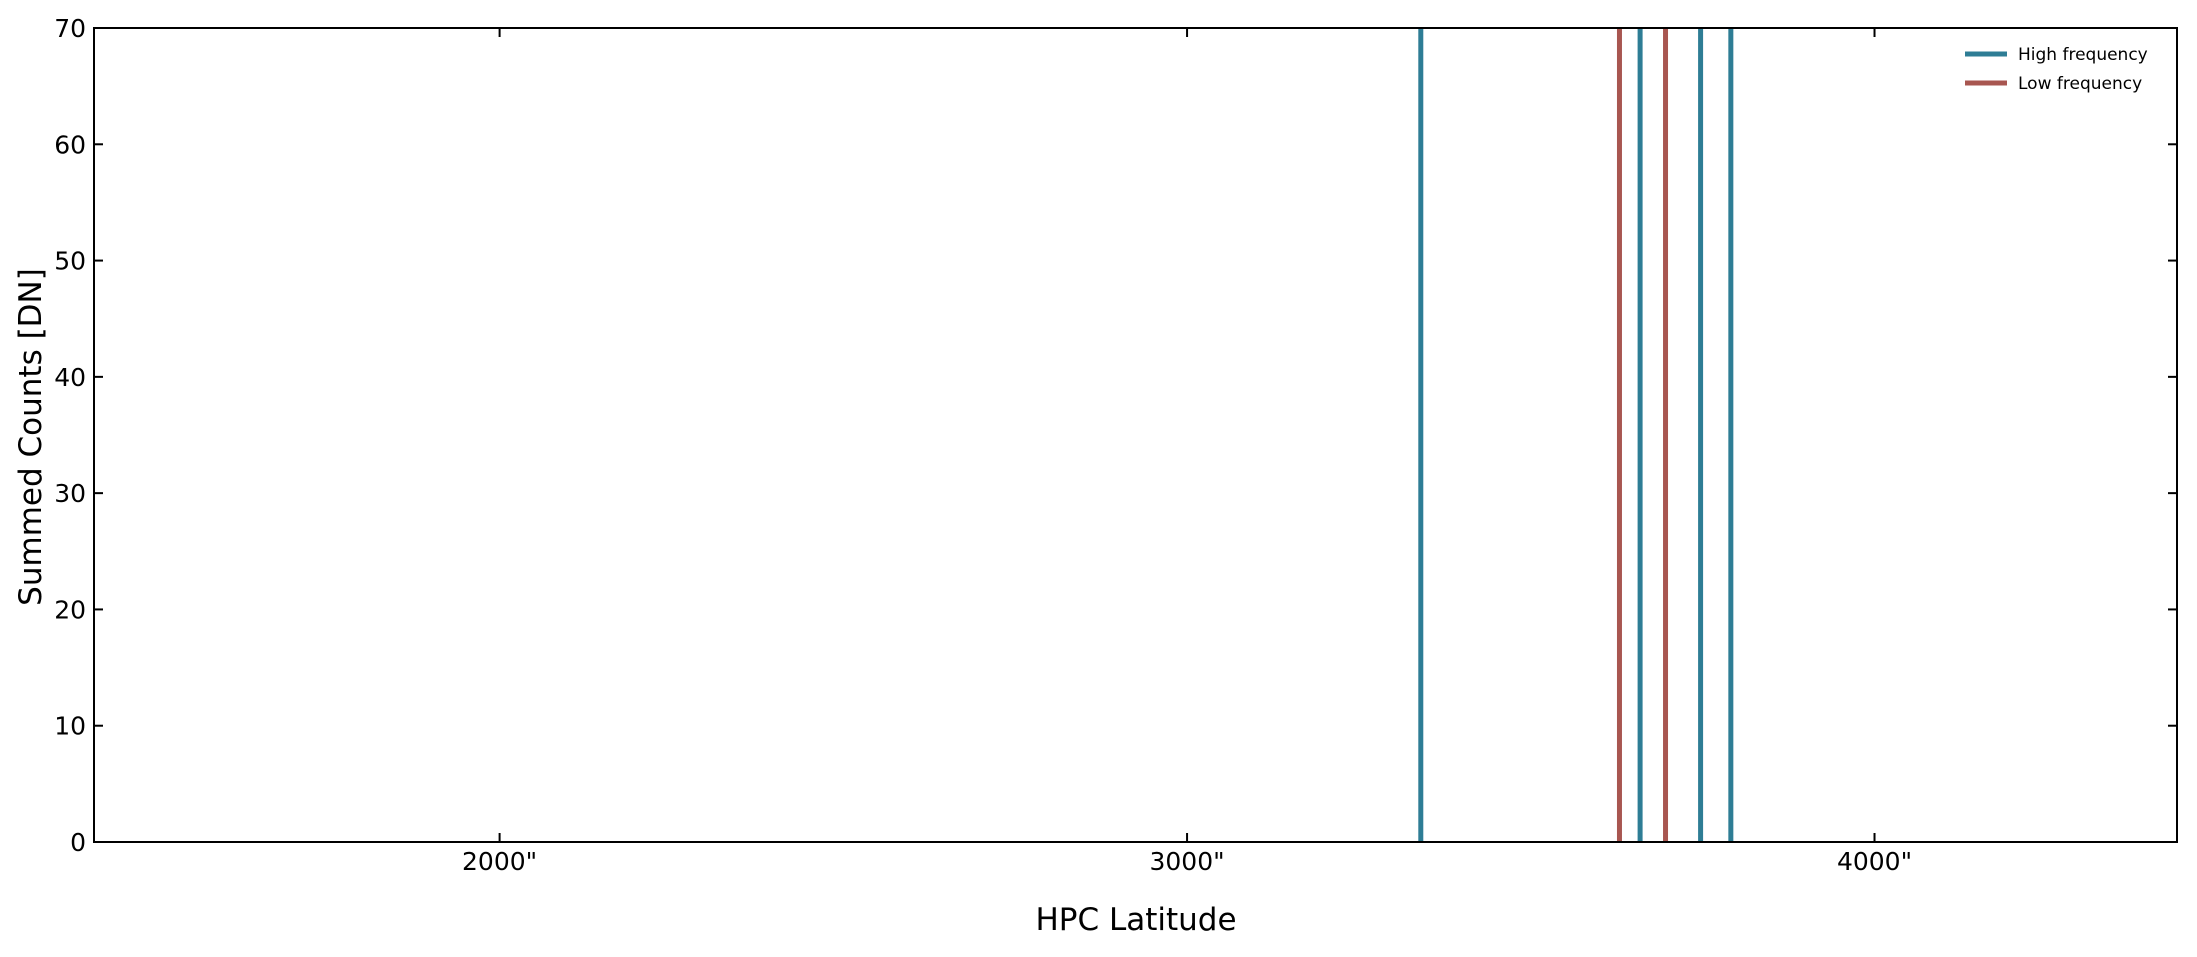 This screenshot has height=957, width=2197. What do you see at coordinates (70, 377) in the screenshot?
I see `y-tick-label-4: 40` at bounding box center [70, 377].